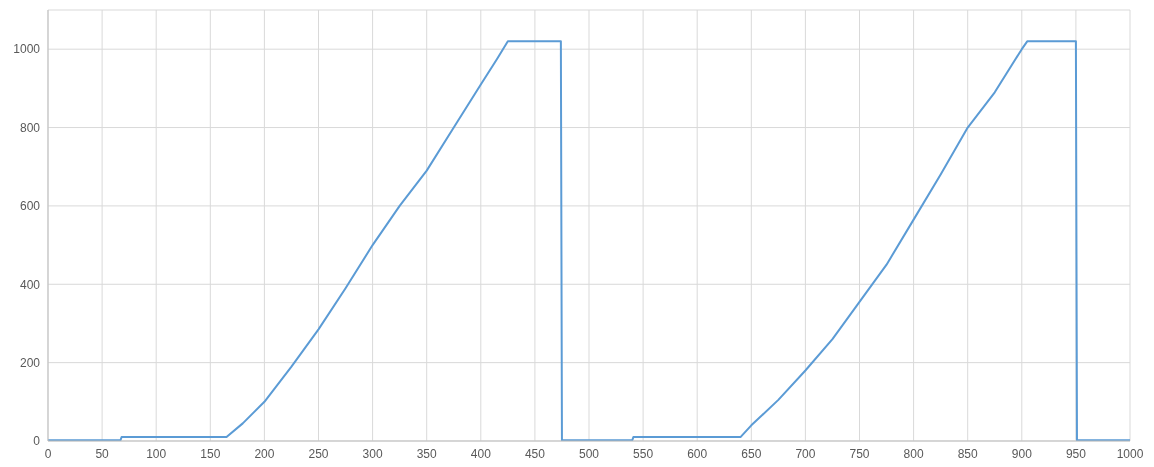 The width and height of the screenshot is (1154, 467). I want to click on x-tick-label: 250, so click(318, 453).